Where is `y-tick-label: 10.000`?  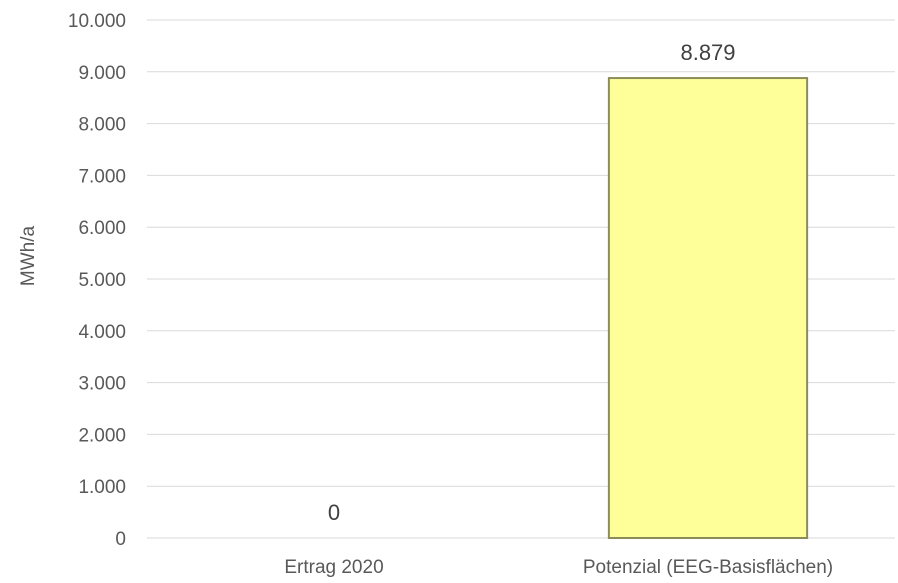 y-tick-label: 10.000 is located at coordinates (97, 21).